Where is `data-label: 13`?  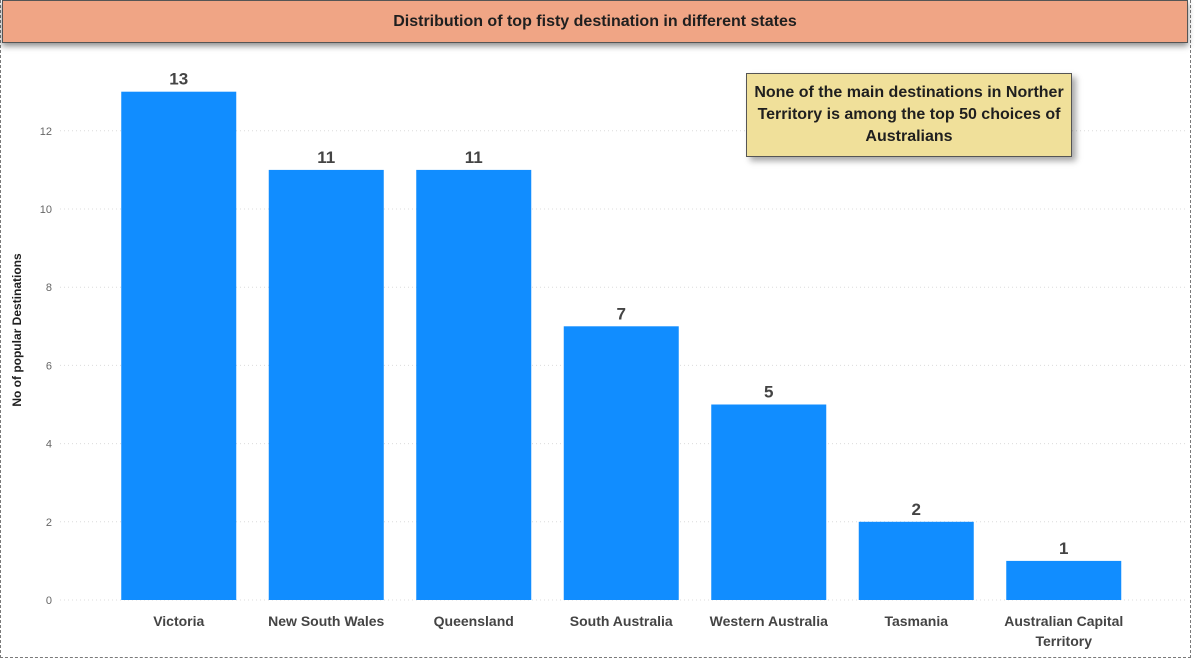
data-label: 13 is located at coordinates (178, 79).